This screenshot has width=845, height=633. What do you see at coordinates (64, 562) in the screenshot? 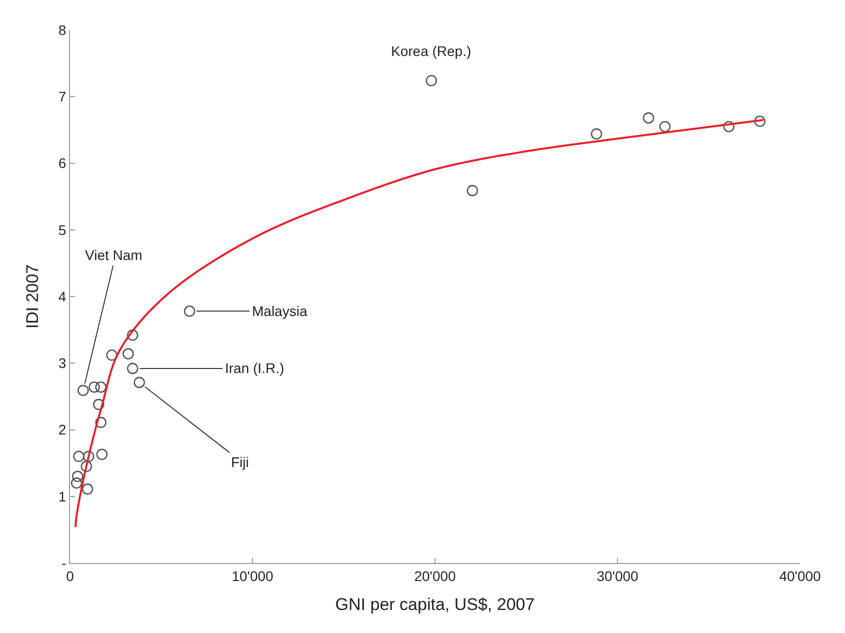
I see `y-tick-label: -` at bounding box center [64, 562].